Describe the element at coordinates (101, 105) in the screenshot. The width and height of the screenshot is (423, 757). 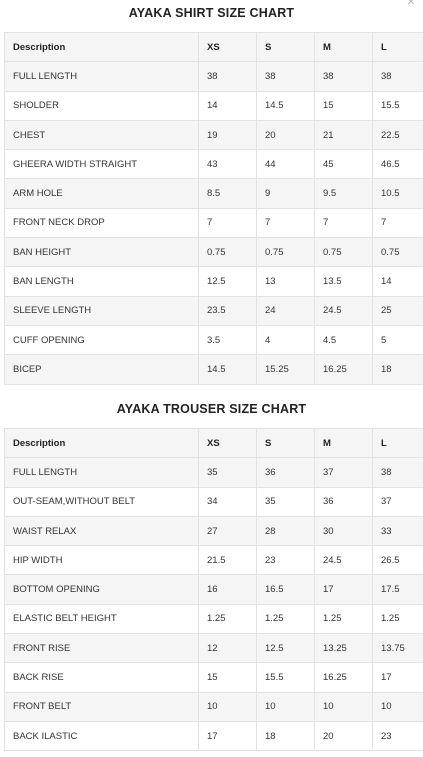
I see `measurement-name-cell: SHOLDER` at that location.